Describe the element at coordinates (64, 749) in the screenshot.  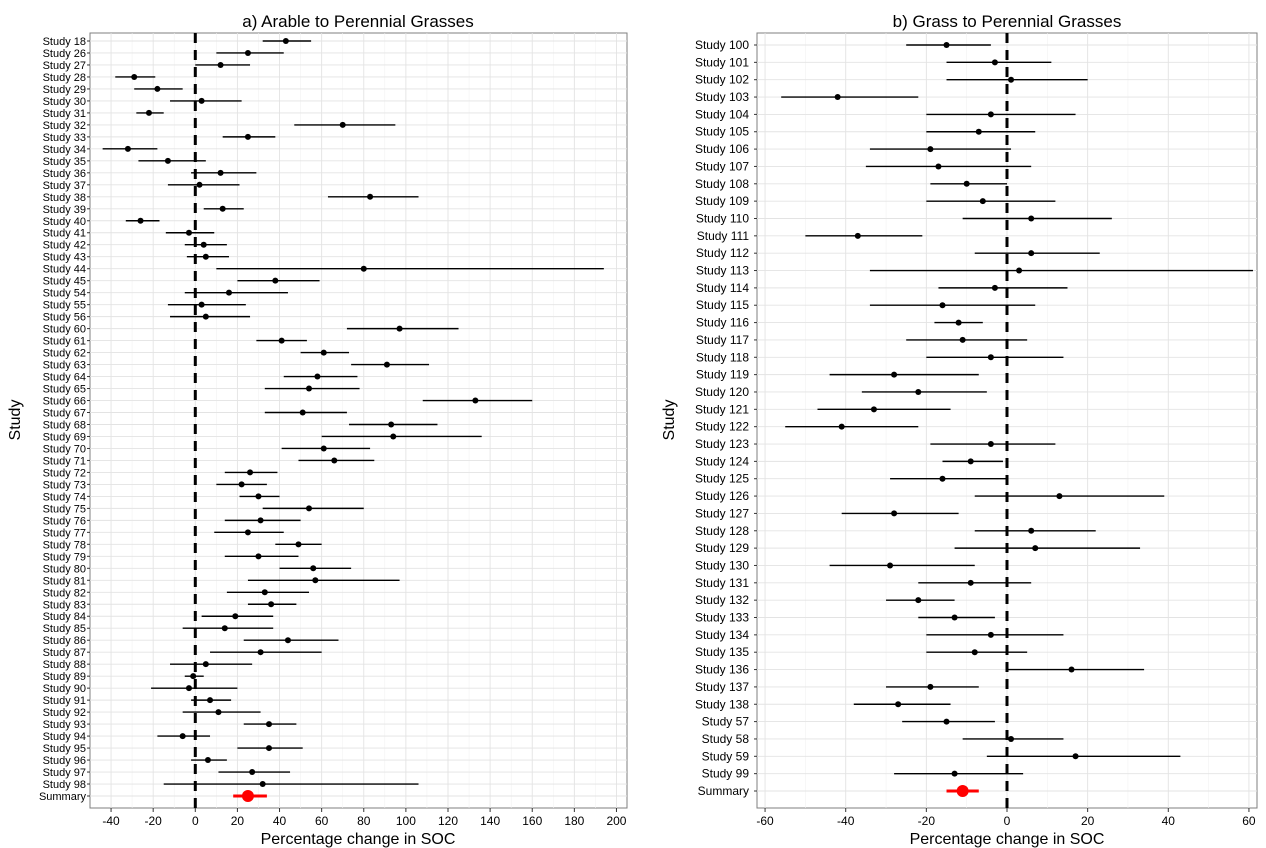
I see `study-label-study-95: Study 95` at that location.